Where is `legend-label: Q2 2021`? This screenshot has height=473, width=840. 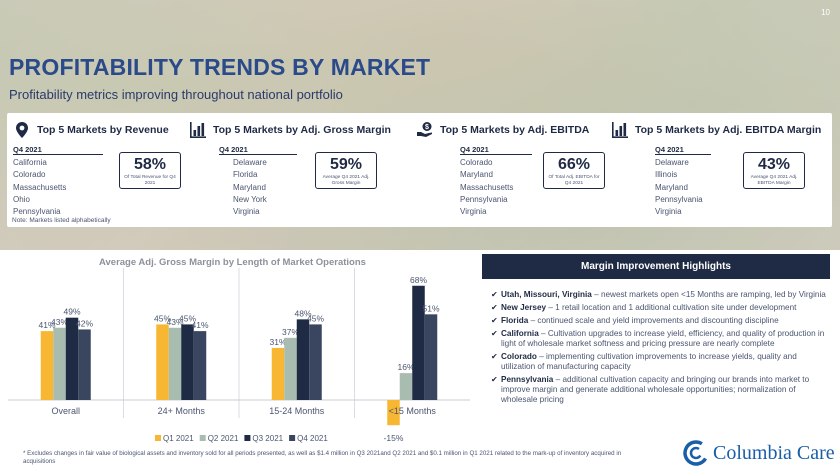
legend-label: Q2 2021 is located at coordinates (223, 438).